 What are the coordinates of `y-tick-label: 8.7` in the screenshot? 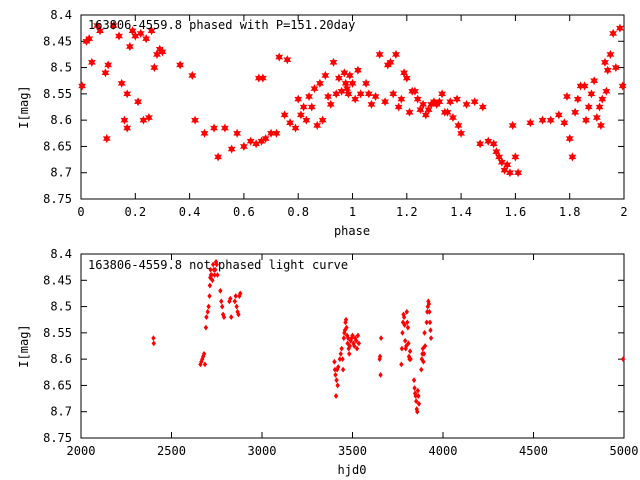 It's located at (61, 173).